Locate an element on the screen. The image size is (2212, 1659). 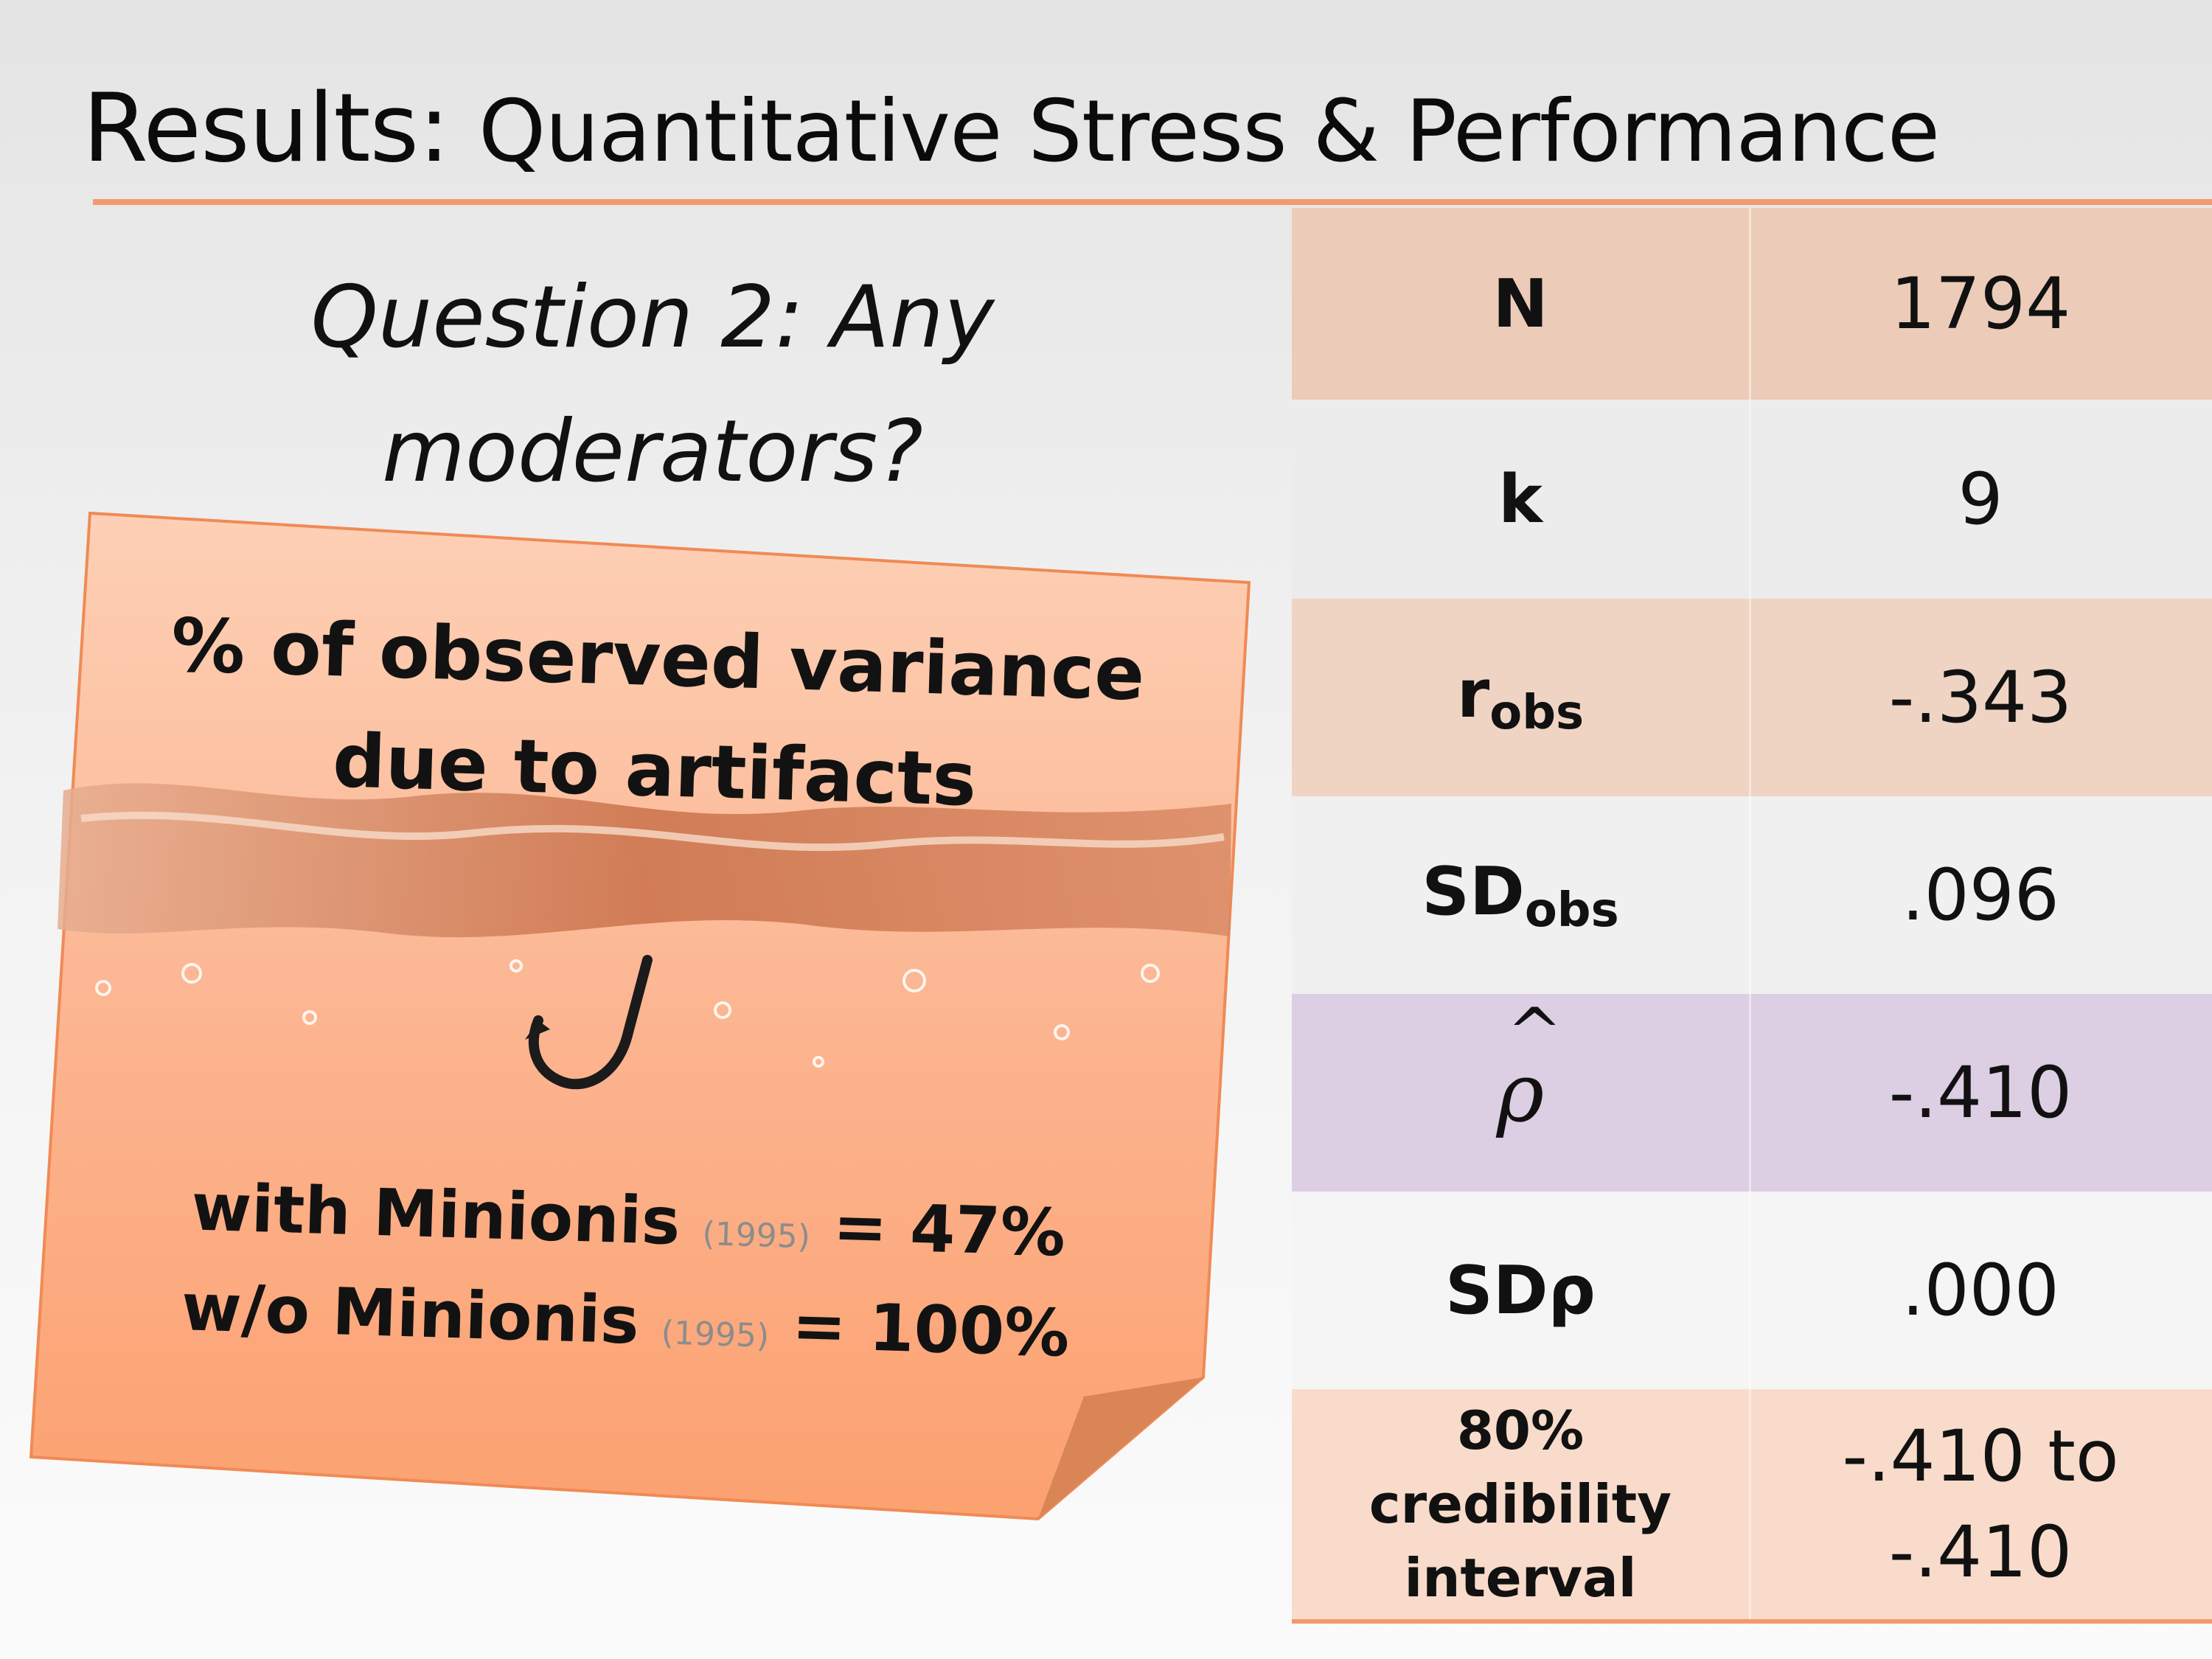
table-row-k: k 9 is located at coordinates (1752, 499).